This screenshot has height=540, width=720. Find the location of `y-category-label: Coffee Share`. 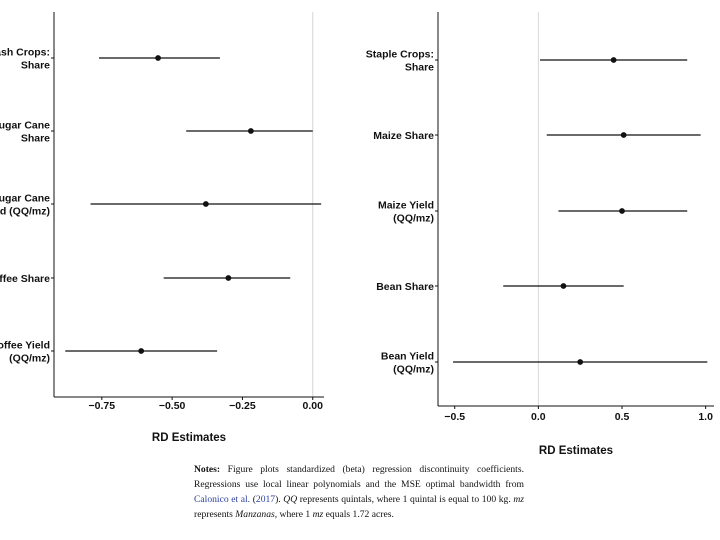

y-category-label: Coffee Share is located at coordinates (25, 279).